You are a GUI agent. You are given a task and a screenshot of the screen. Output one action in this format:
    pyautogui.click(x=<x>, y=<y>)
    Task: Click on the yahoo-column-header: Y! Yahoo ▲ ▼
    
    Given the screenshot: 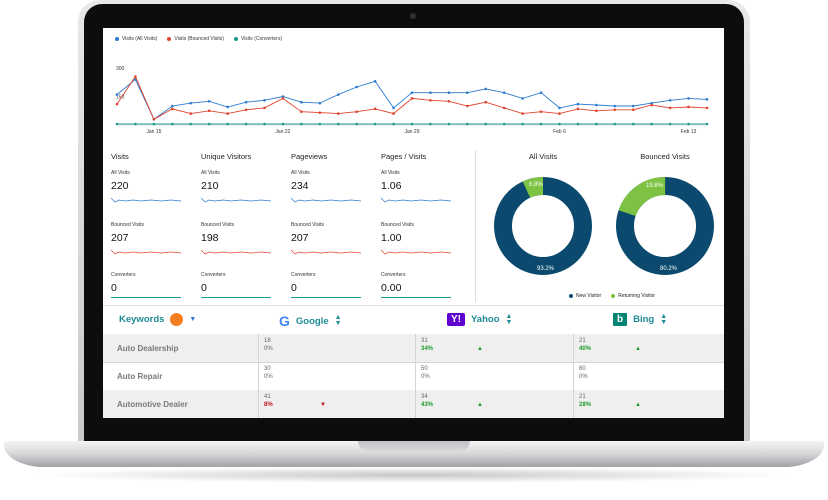 What is the action you would take?
    pyautogui.click(x=479, y=319)
    